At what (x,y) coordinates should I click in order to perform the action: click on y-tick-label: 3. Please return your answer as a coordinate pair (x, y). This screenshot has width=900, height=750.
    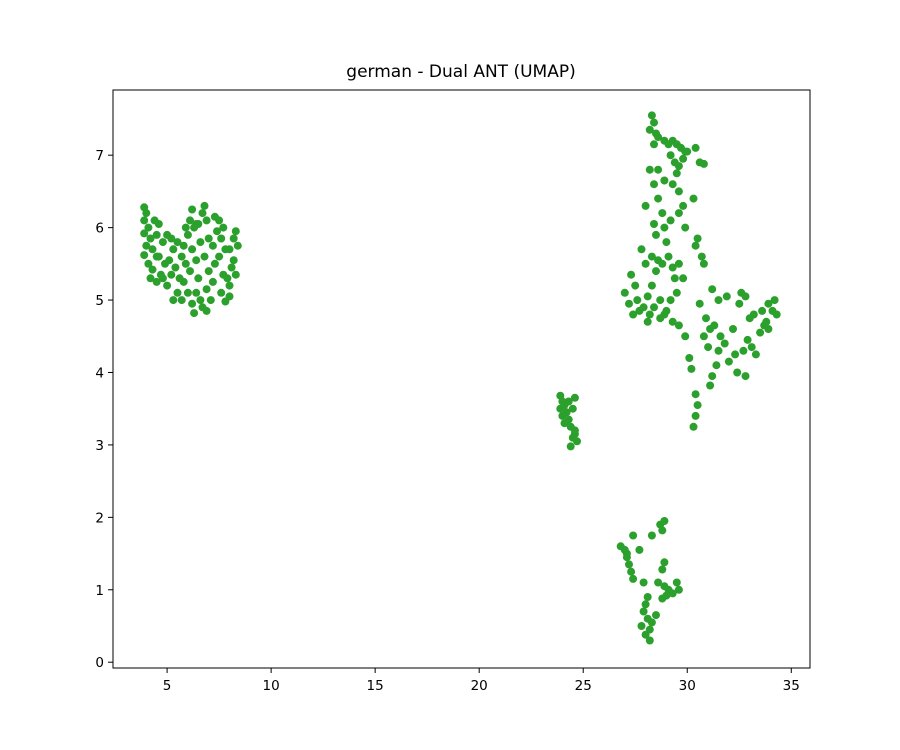
    Looking at the image, I should click on (99, 446).